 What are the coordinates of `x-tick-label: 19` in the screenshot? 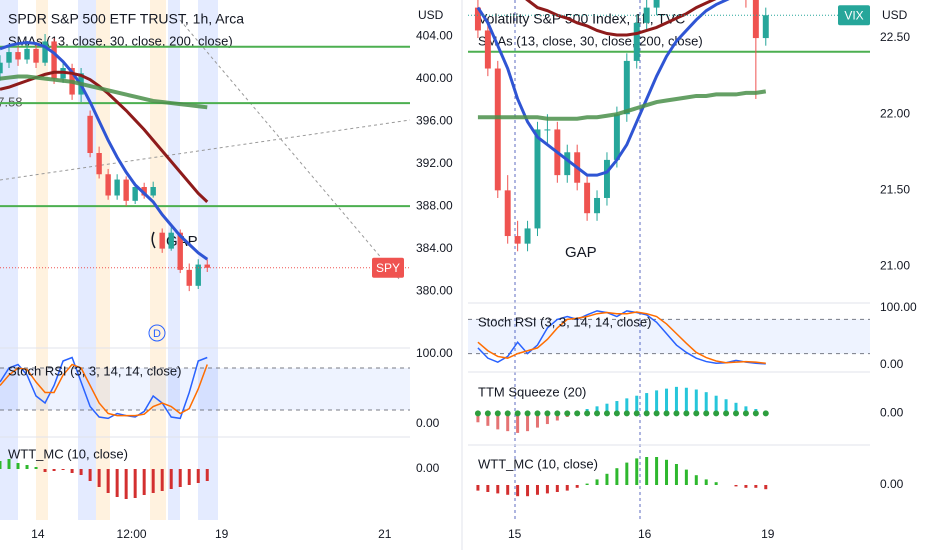 It's located at (768, 534).